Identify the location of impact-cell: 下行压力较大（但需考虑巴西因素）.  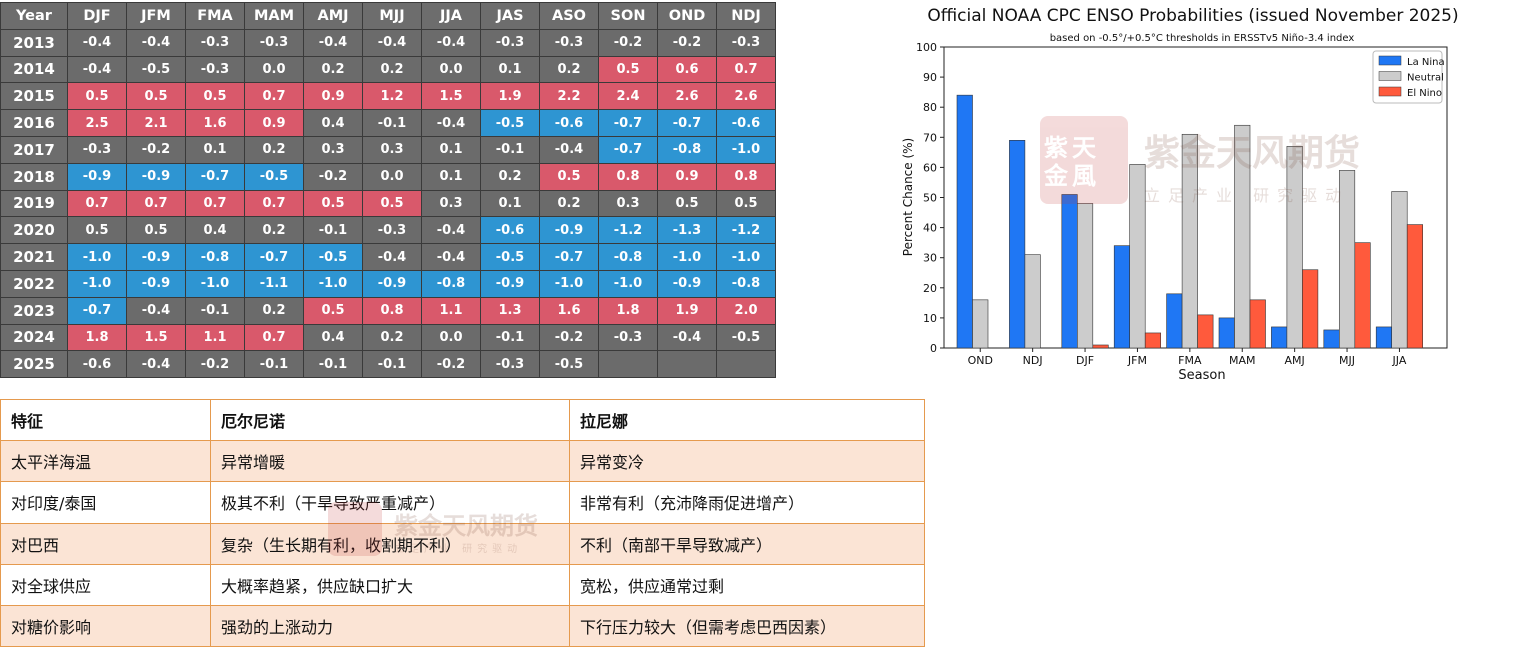
(747, 626).